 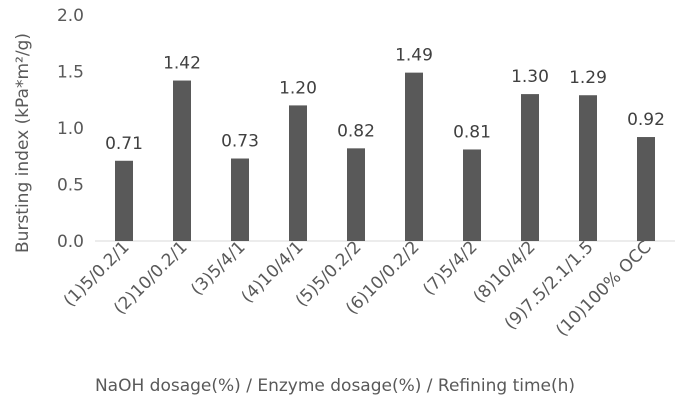 I want to click on y-tick-label: 2.0, so click(x=70, y=16).